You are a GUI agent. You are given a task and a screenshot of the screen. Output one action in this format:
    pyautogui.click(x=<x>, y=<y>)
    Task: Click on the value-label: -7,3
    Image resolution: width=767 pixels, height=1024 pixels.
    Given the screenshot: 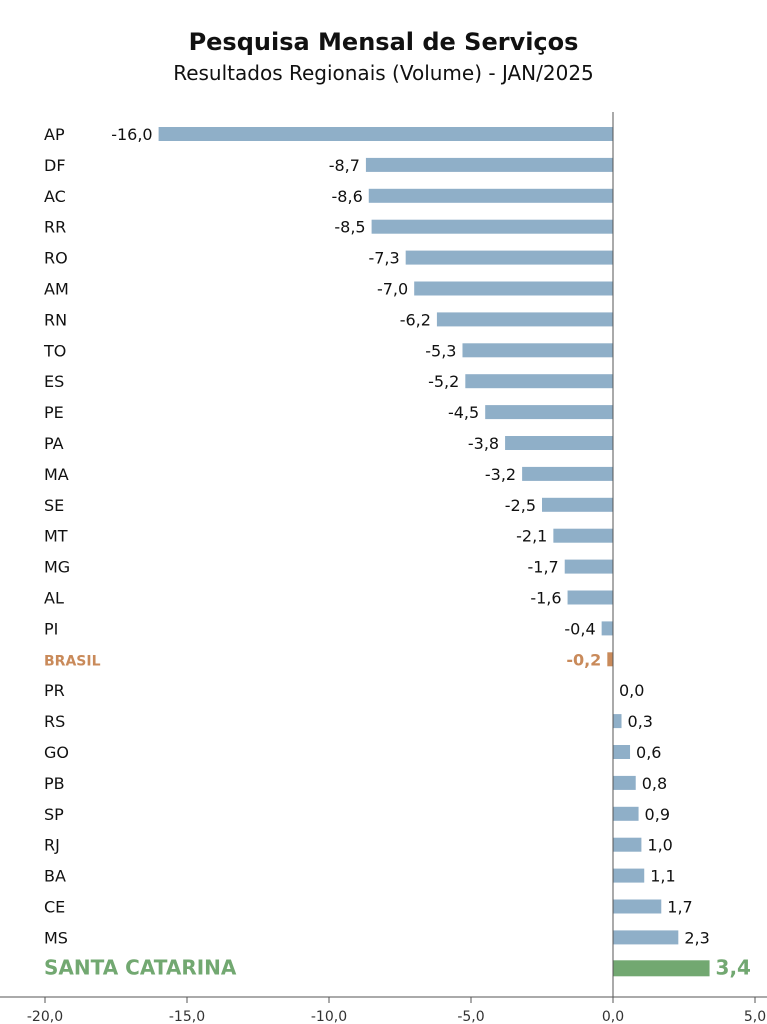 What is the action you would take?
    pyautogui.click(x=383, y=258)
    